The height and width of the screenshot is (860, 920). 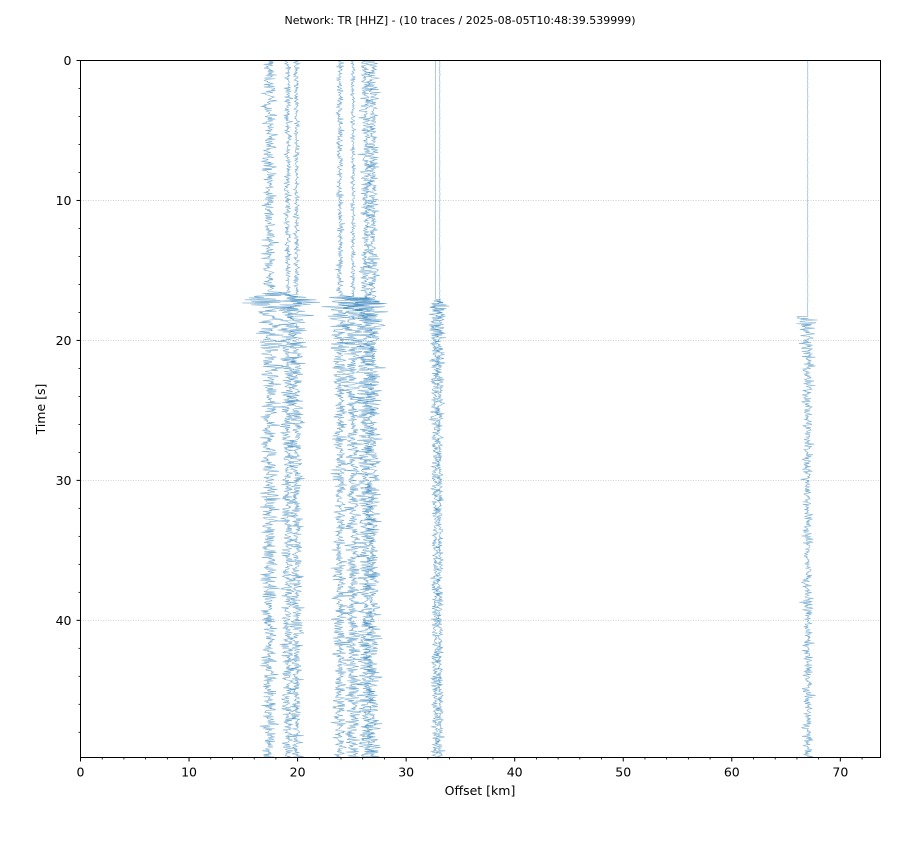 What do you see at coordinates (515, 772) in the screenshot?
I see `x-tick-label: 40` at bounding box center [515, 772].